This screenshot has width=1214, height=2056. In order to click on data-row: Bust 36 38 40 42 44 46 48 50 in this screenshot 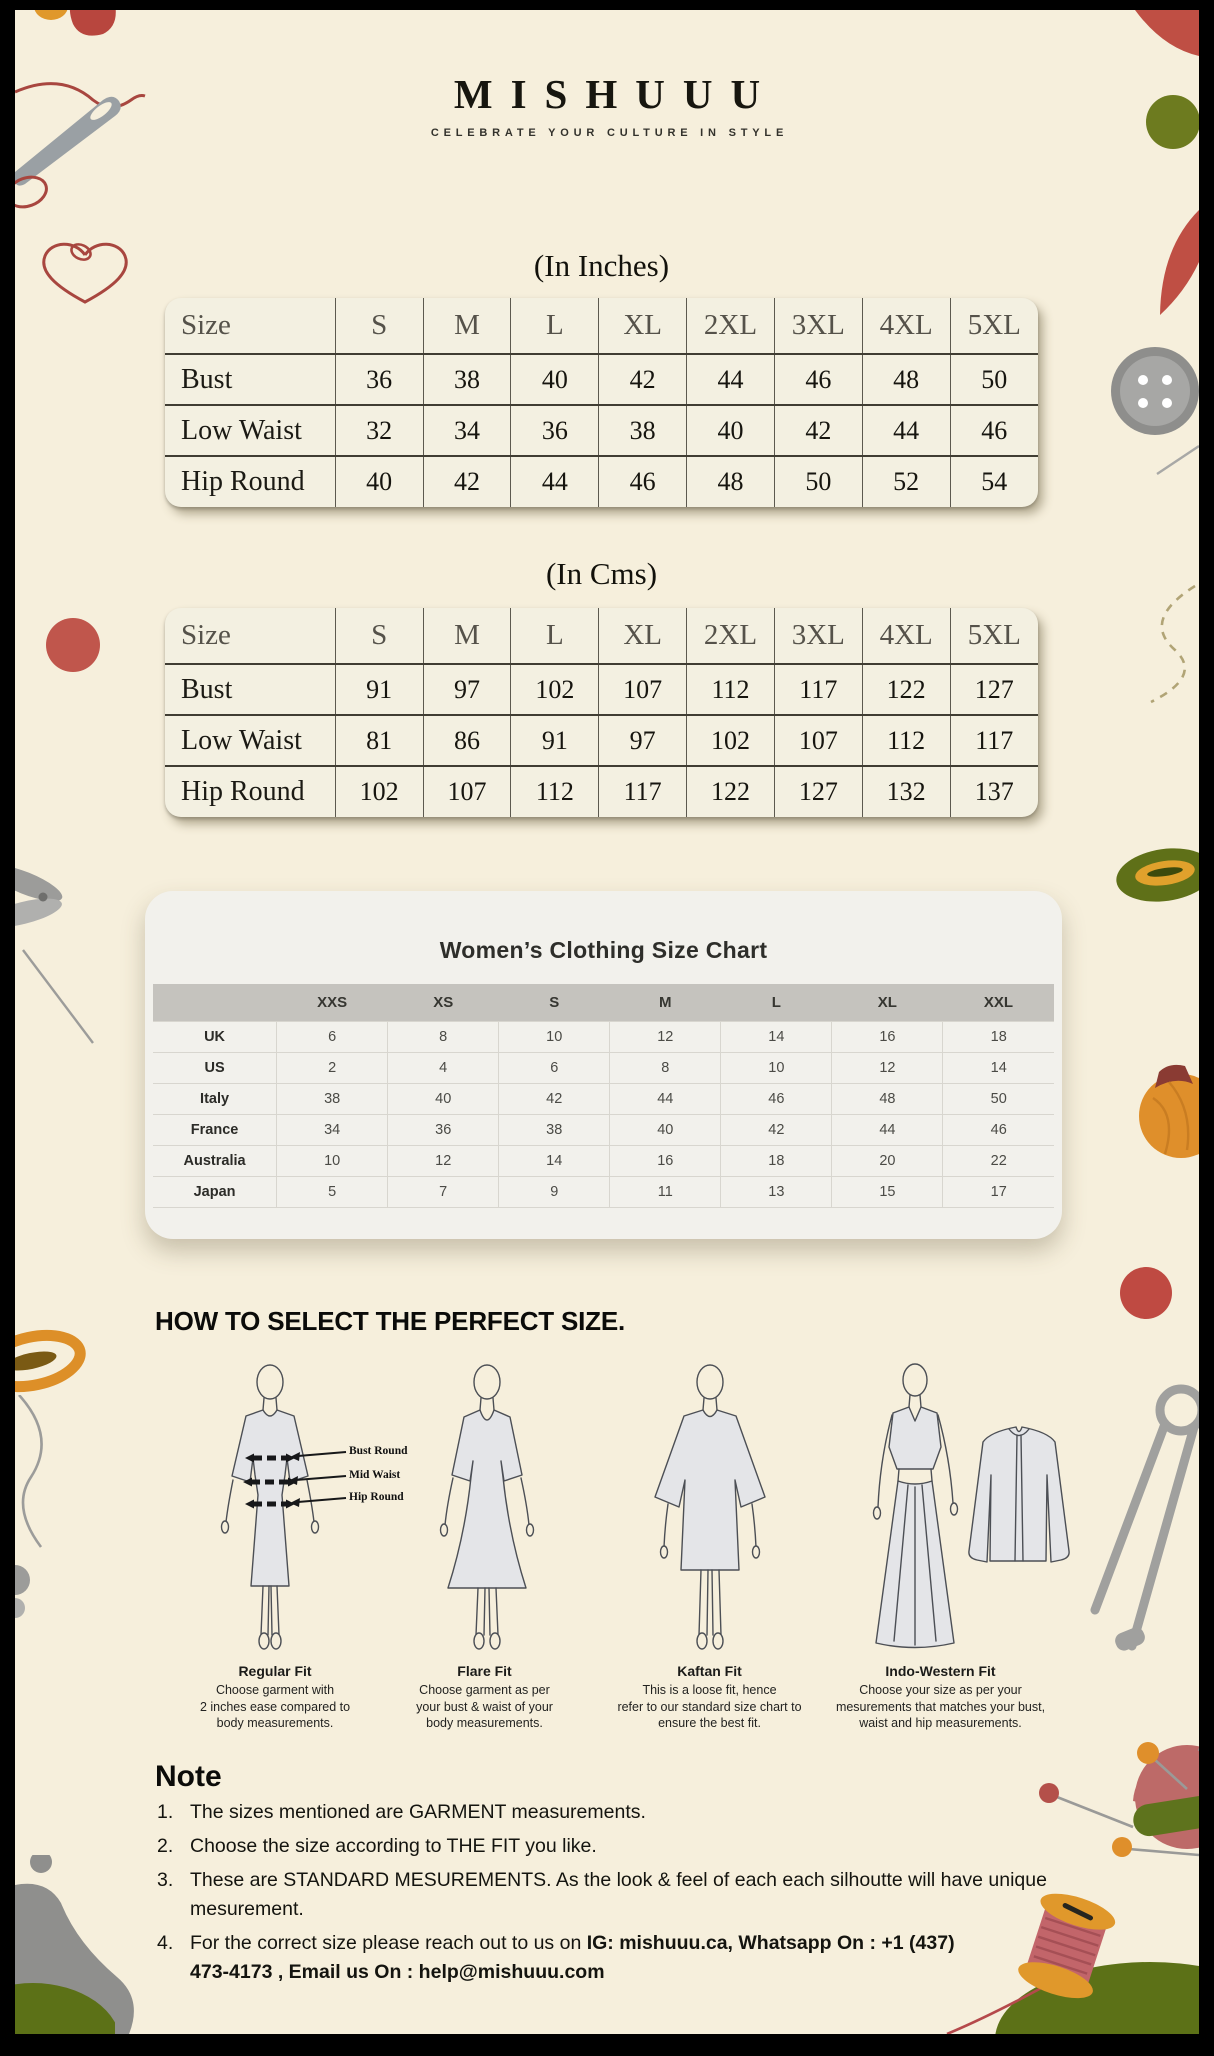, I will do `click(601, 379)`.